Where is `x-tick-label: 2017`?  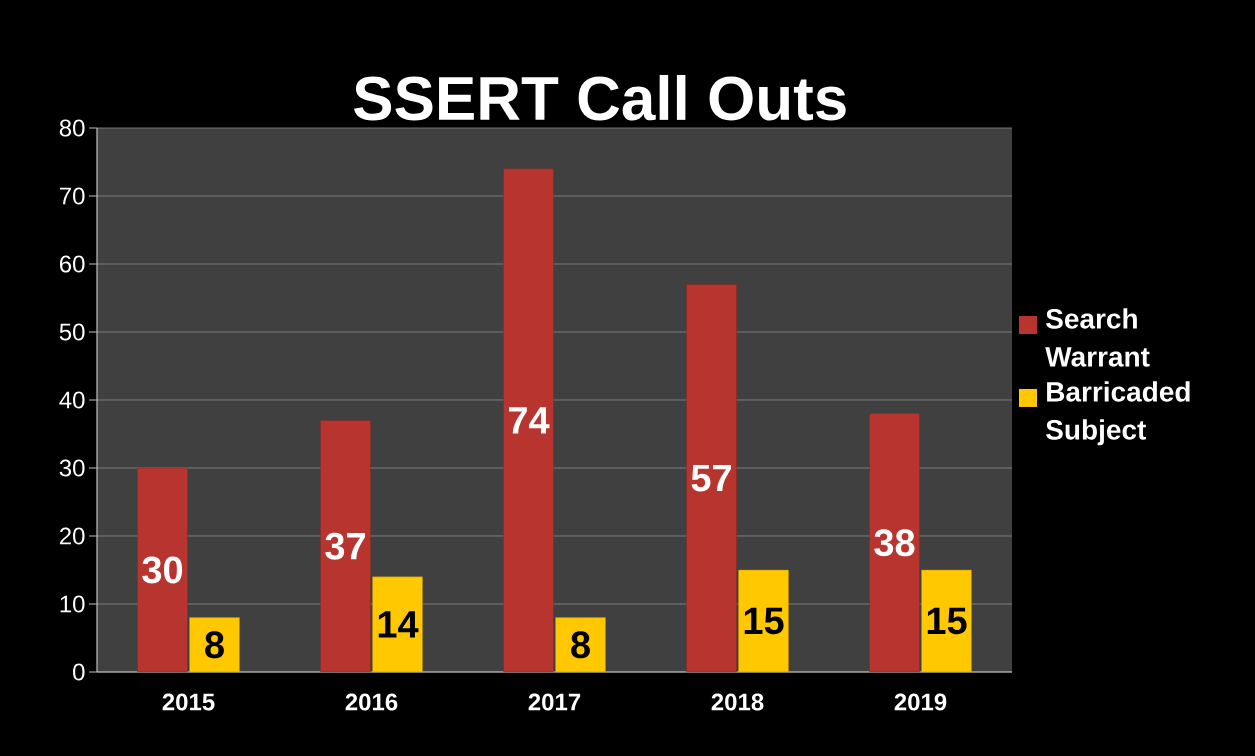 x-tick-label: 2017 is located at coordinates (554, 702).